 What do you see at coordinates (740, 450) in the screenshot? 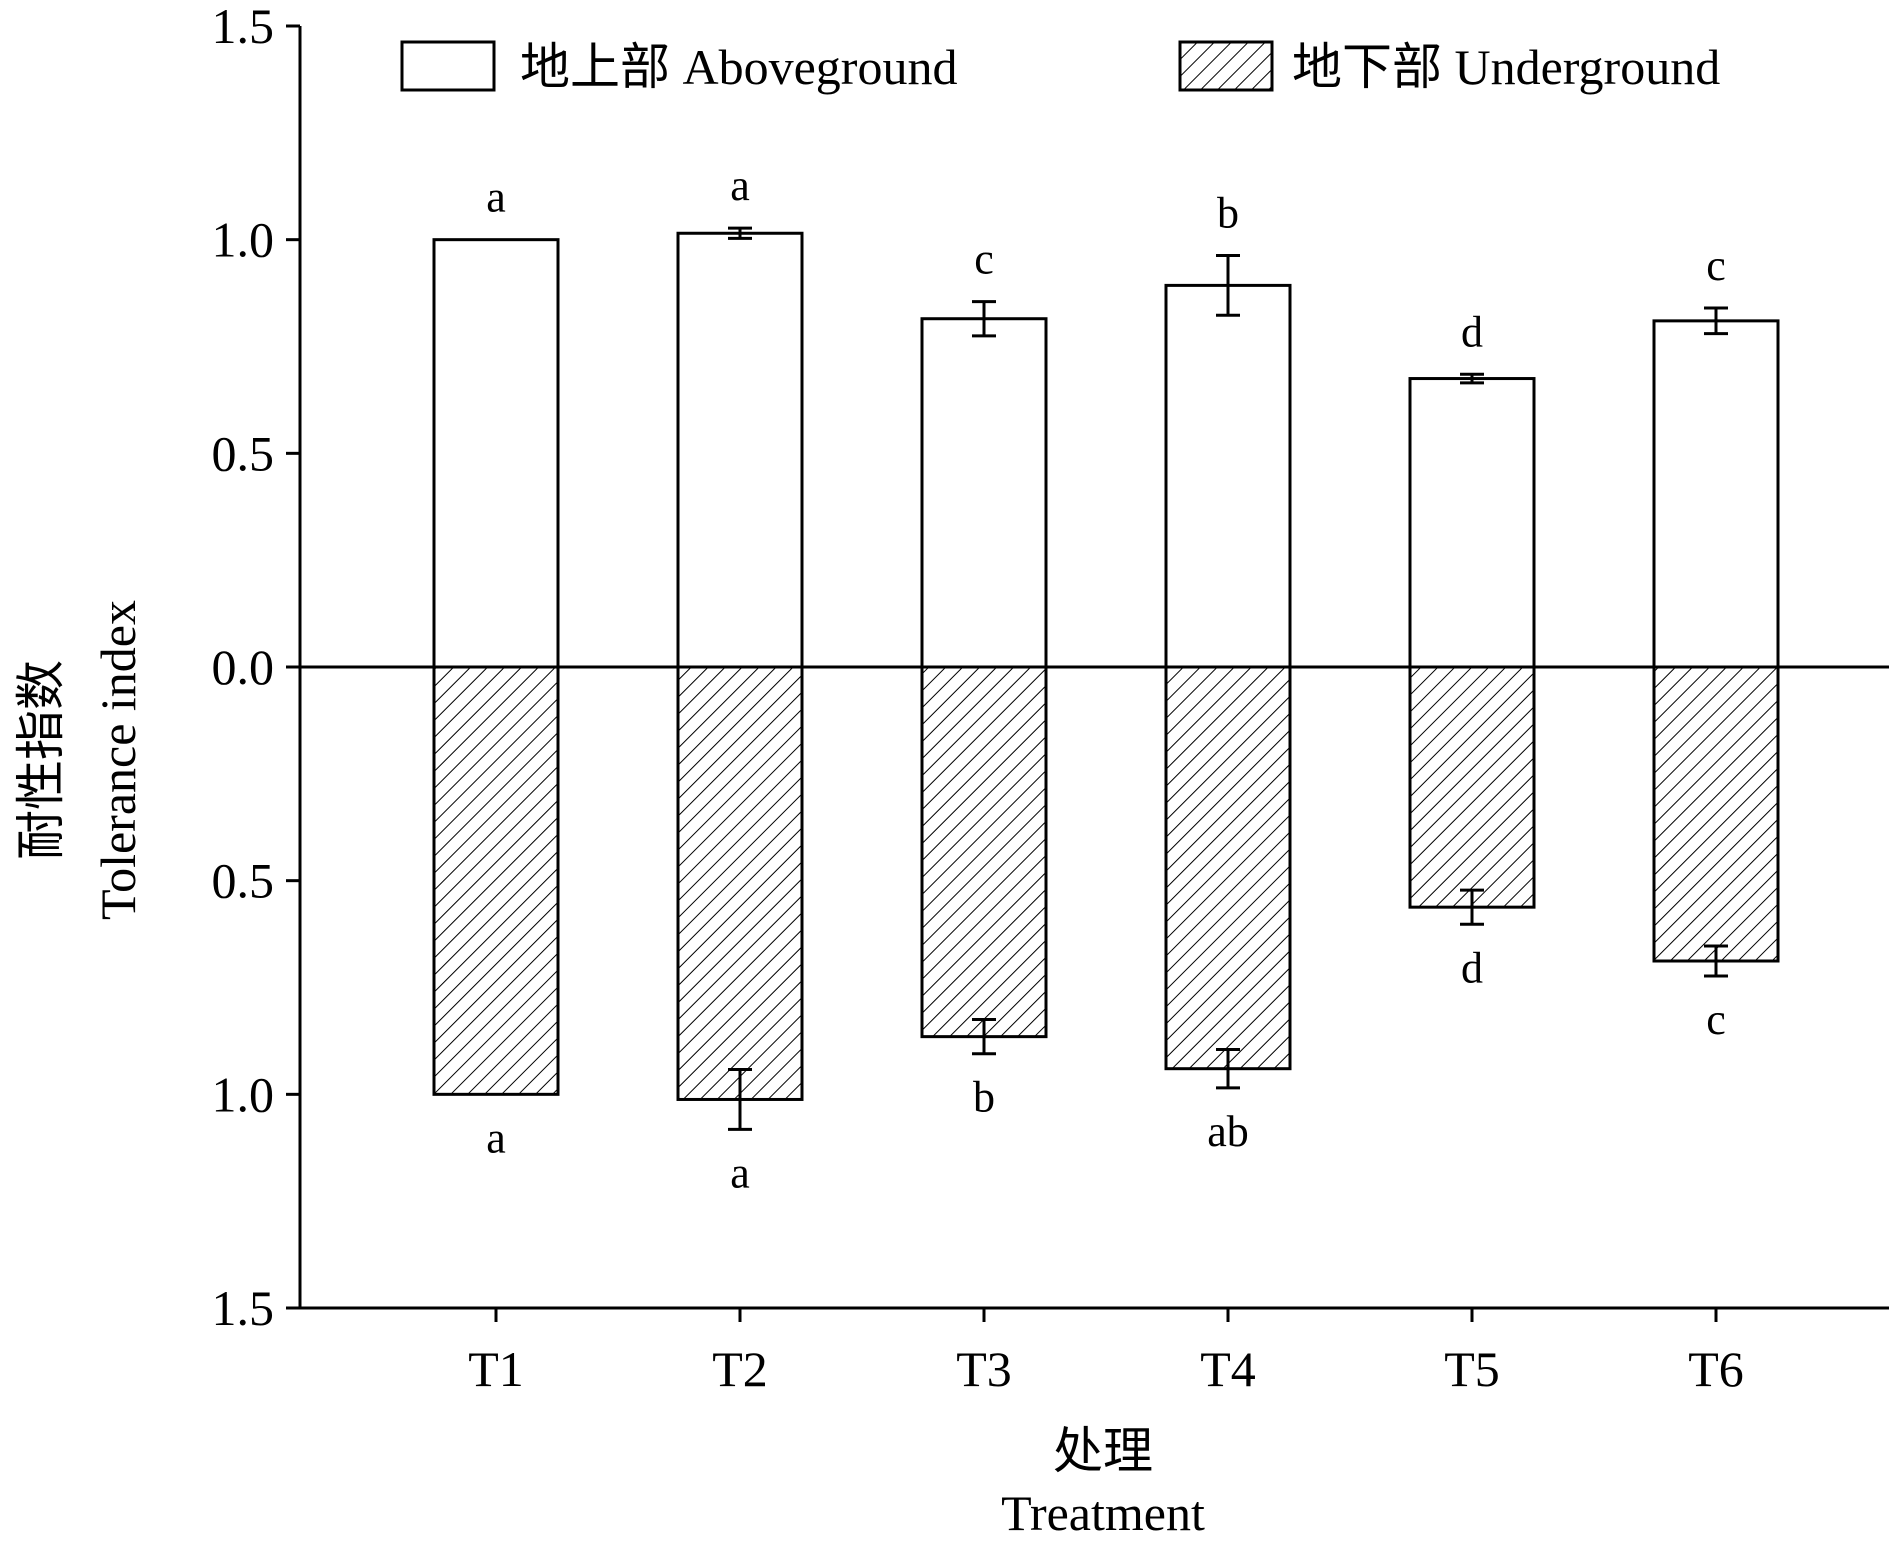
I see `bar-aboveground-t2` at bounding box center [740, 450].